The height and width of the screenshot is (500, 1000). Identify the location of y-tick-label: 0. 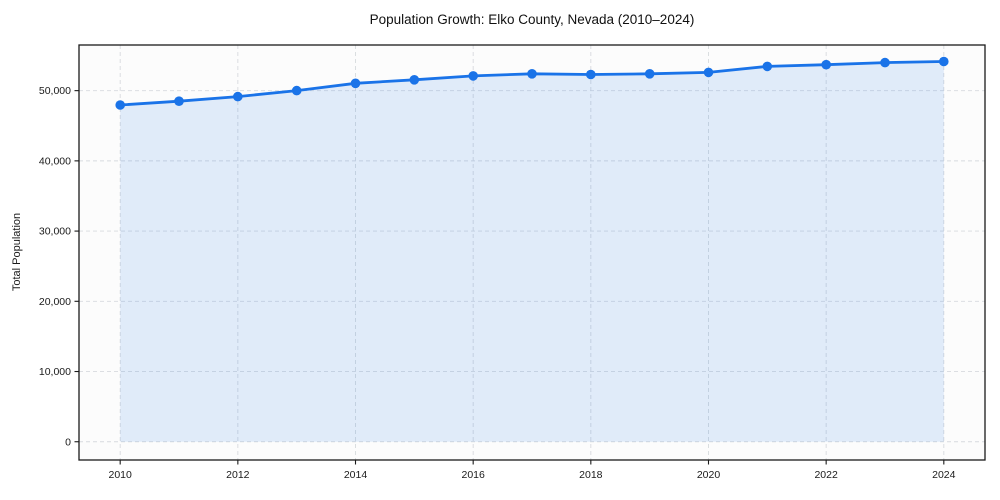
(68, 442).